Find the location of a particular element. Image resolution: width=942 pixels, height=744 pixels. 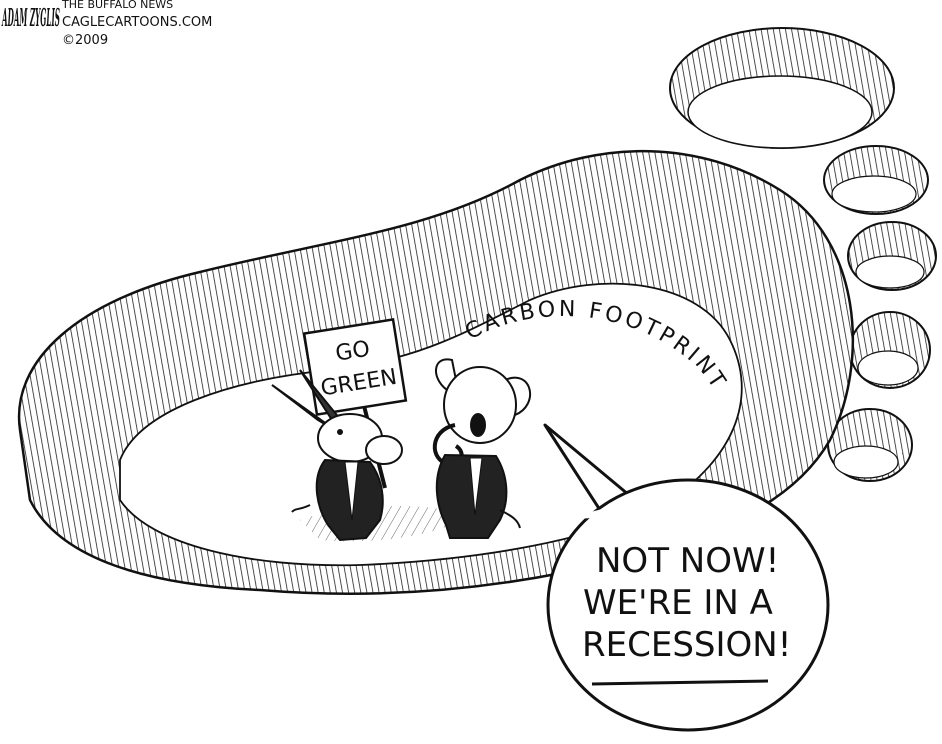

publication-credit: THE BUFFALO NEWS is located at coordinates (117, 5).